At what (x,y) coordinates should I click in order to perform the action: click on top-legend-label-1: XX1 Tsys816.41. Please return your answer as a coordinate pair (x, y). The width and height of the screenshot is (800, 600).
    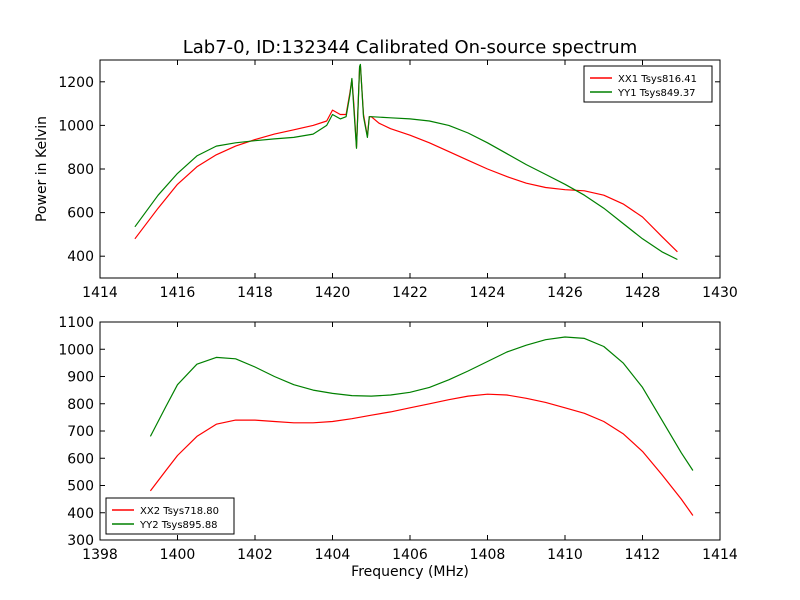
    Looking at the image, I should click on (657, 79).